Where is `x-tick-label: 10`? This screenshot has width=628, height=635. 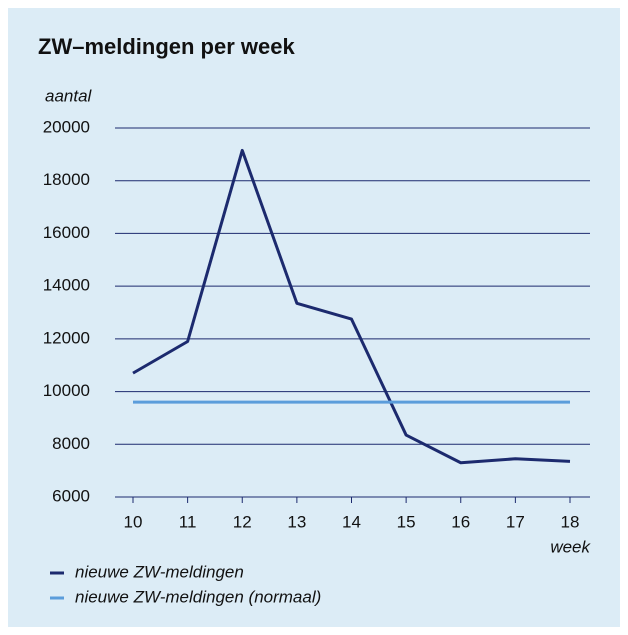 x-tick-label: 10 is located at coordinates (133, 521).